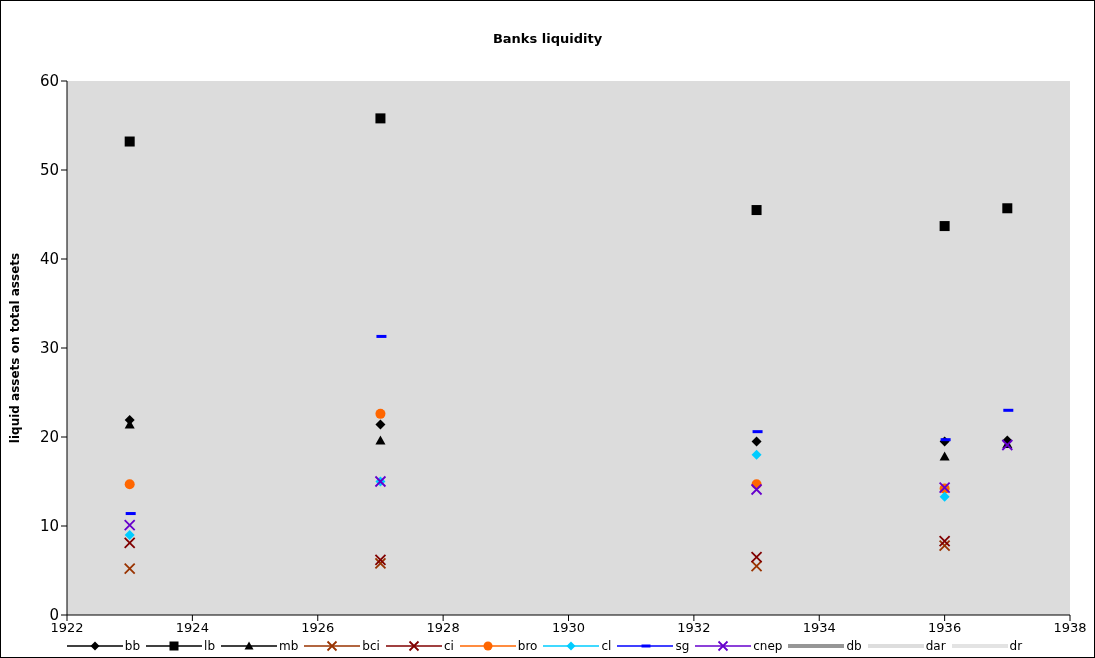 The width and height of the screenshot is (1095, 658). I want to click on legend-label: dr, so click(1016, 646).